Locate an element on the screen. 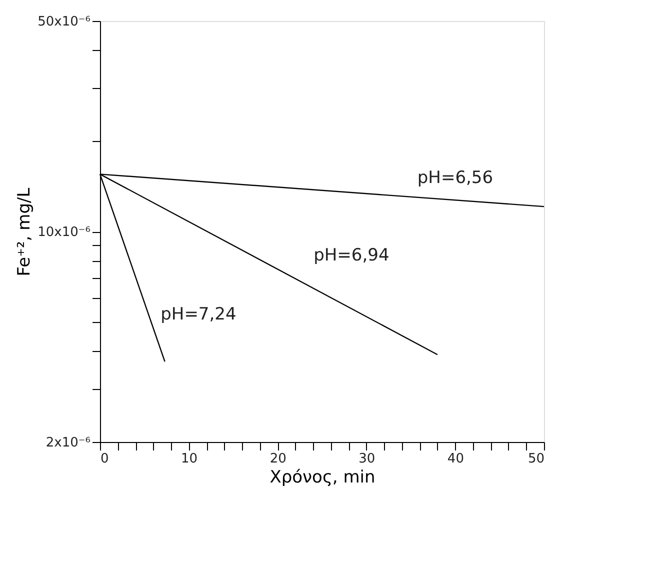  x-tick-label: 40 is located at coordinates (455, 459).